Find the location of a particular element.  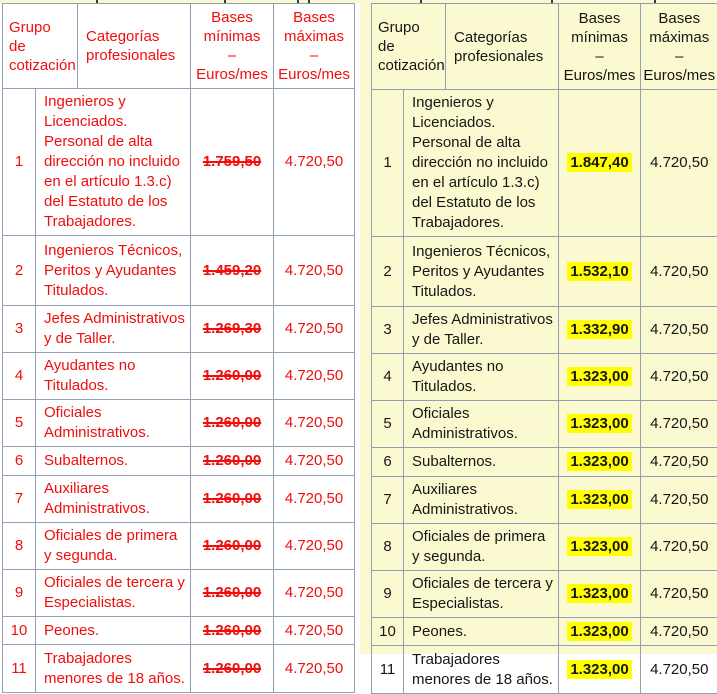

table-row: 6 Subalternos. 1.260,00 4.720,50 is located at coordinates (179, 461).